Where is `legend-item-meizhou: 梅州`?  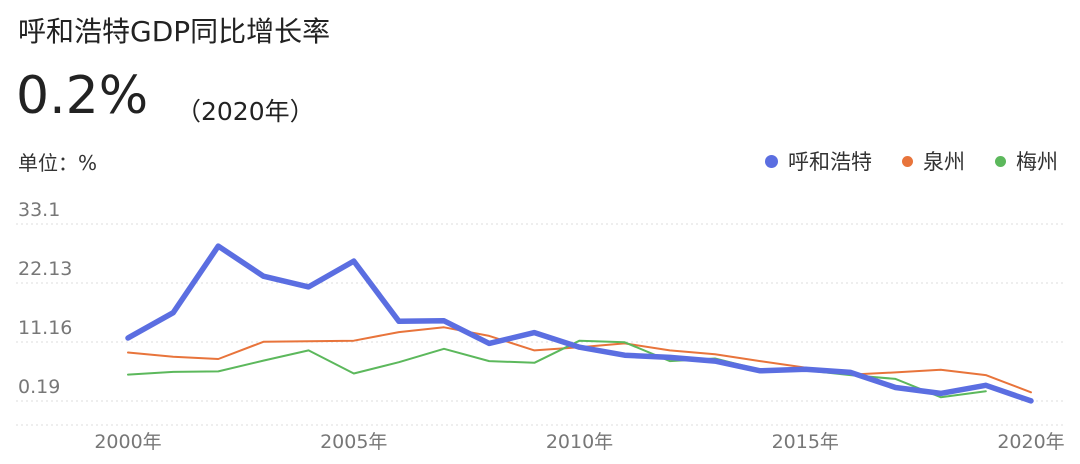
legend-item-meizhou: 梅州 is located at coordinates (1026, 161).